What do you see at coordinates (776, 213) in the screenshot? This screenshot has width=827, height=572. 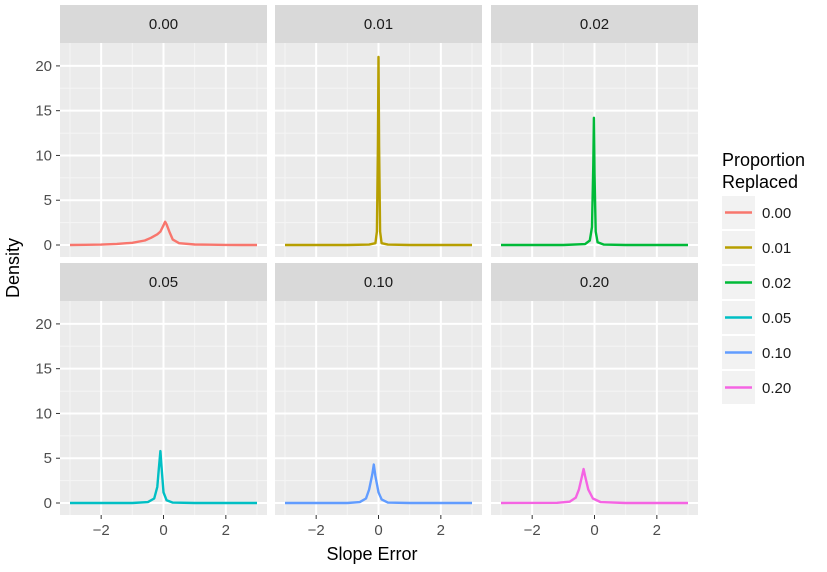 I see `legend-label-0.00: 0.00` at bounding box center [776, 213].